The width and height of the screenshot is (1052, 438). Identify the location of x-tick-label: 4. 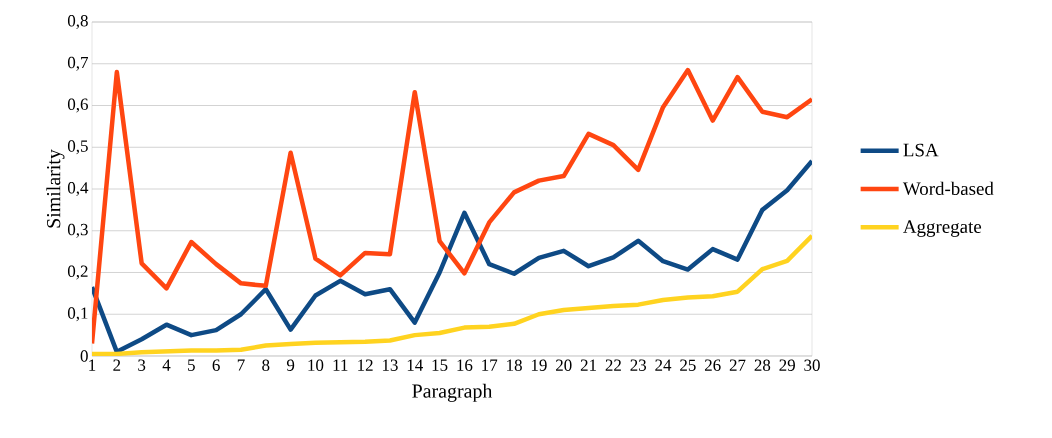
(166, 365).